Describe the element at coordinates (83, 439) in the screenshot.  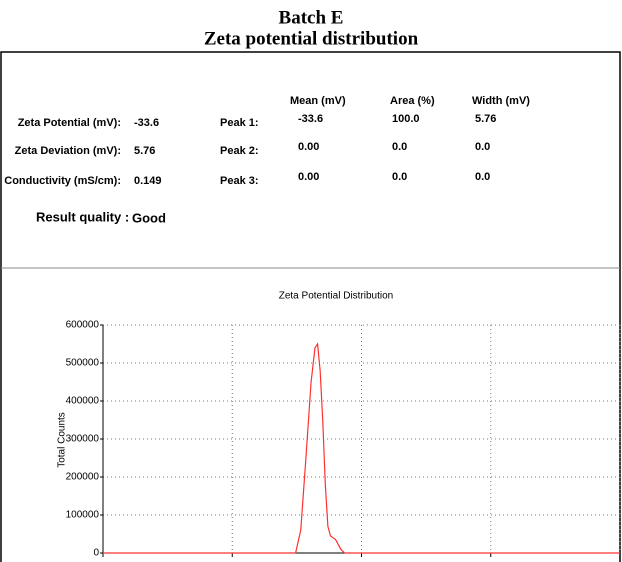
I see `y-tick-label: 300000` at that location.